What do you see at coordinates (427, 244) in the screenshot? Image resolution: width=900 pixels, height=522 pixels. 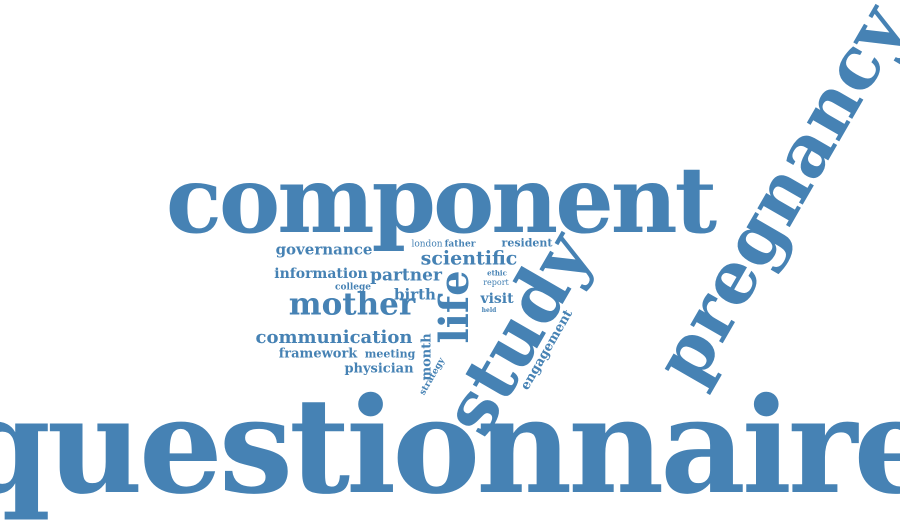 I see `word-london: london` at bounding box center [427, 244].